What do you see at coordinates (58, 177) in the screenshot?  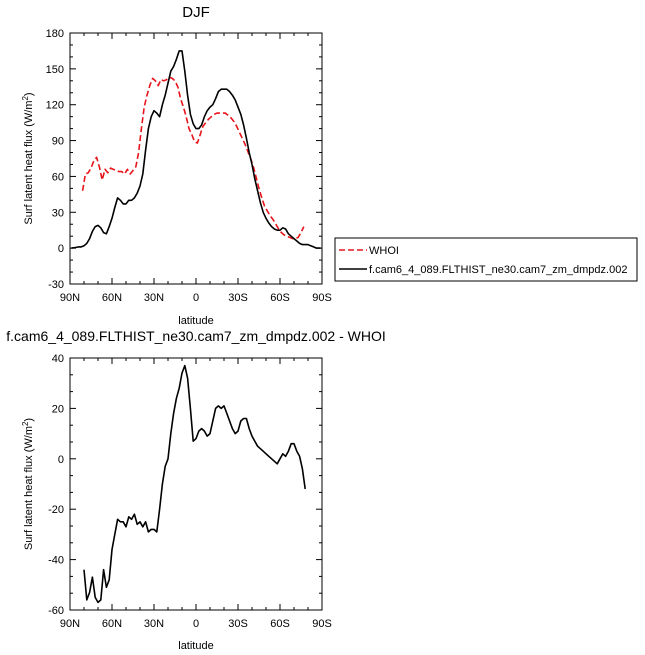 I see `y-tick-label: 60` at bounding box center [58, 177].